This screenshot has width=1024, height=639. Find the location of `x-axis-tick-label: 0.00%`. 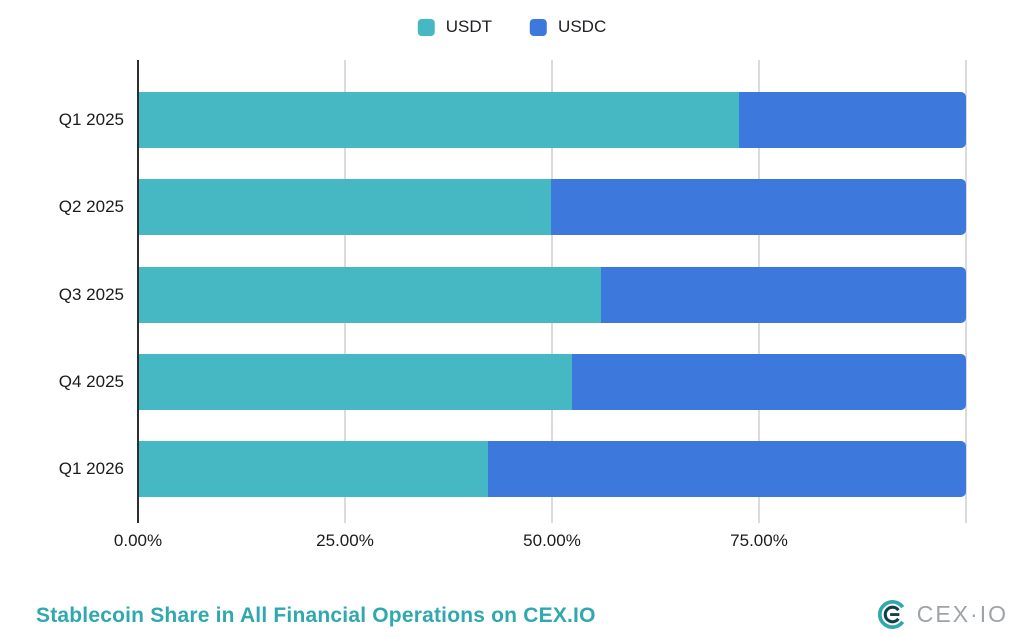

x-axis-tick-label: 0.00% is located at coordinates (138, 540).